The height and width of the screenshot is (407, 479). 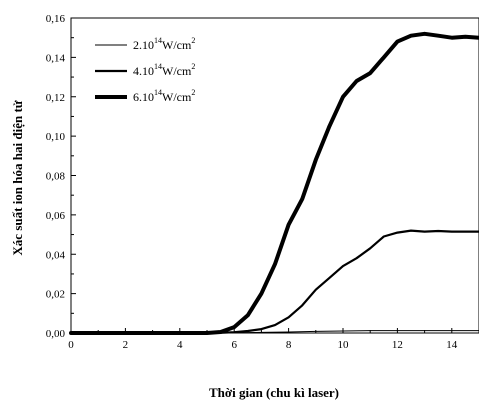 What do you see at coordinates (56, 216) in the screenshot?
I see `y-tick-label: 0,06` at bounding box center [56, 216].